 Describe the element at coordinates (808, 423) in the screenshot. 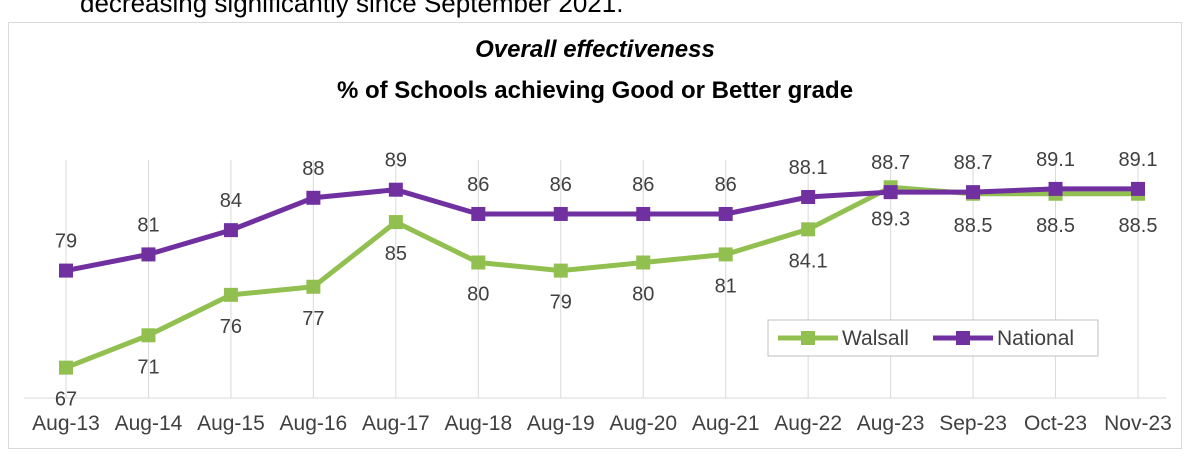

I see `x-tick-label: Aug-22` at that location.